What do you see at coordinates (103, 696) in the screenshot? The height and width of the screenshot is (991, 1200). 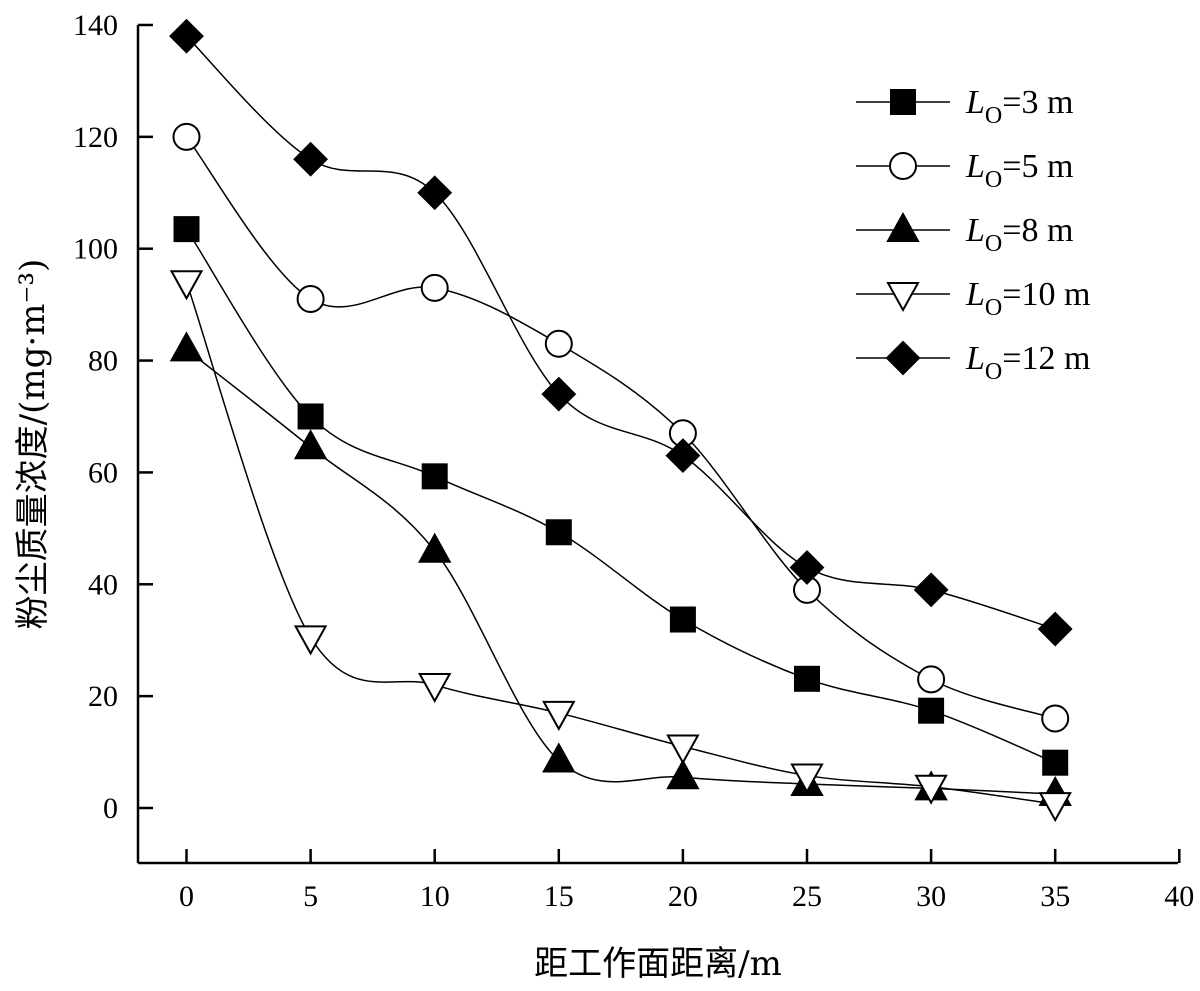 I see `y-tick-label: 20` at bounding box center [103, 696].